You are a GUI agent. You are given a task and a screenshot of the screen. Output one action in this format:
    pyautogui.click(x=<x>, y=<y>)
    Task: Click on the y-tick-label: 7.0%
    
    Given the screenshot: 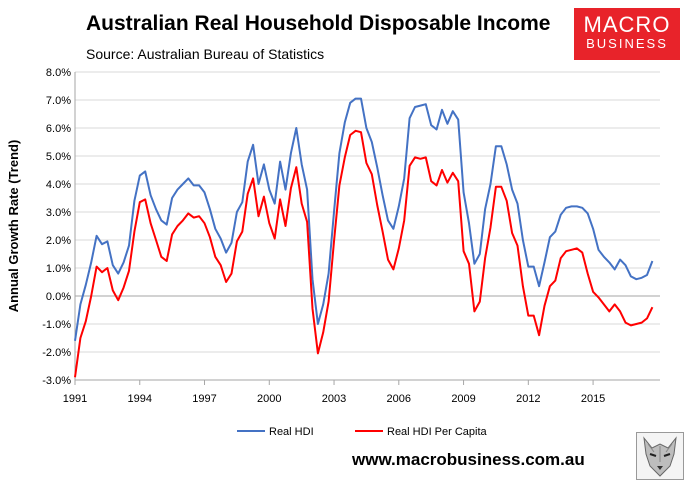 What is the action you would take?
    pyautogui.click(x=58, y=101)
    